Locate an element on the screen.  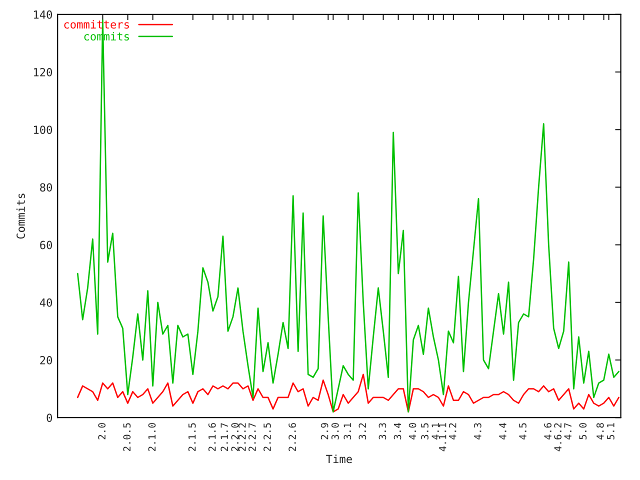
x-tick-label: 4.1 is located at coordinates (435, 431).